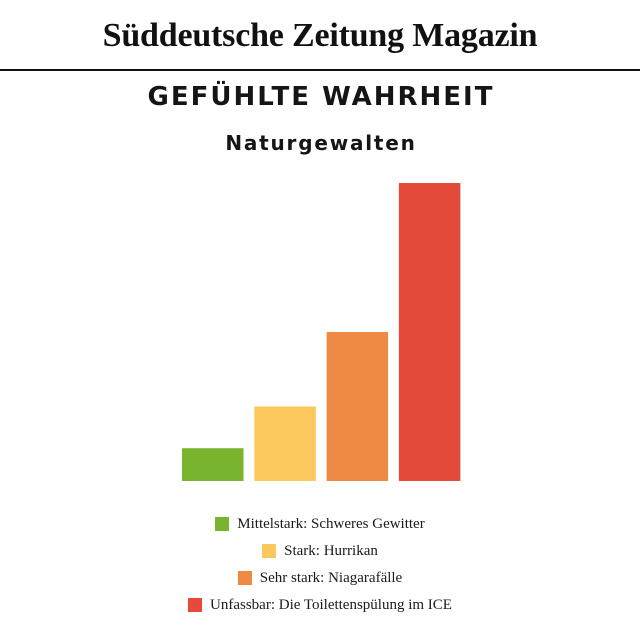  I want to click on legend-item-unfassbar: Unfassbar: Die Toilettenspülung im ICE, so click(320, 604).